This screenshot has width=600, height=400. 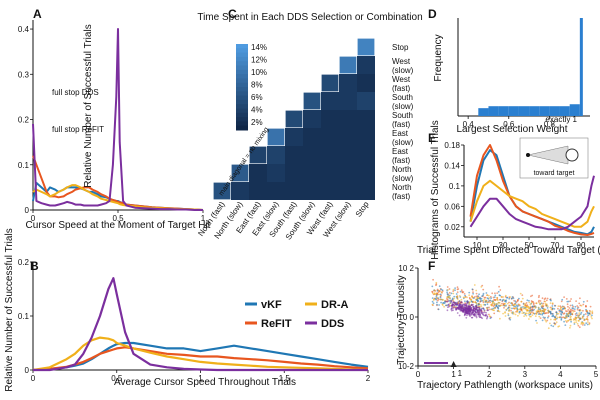 I want to click on panel-f-ylabel: Trajectory Tortuosity, so click(x=401, y=319).